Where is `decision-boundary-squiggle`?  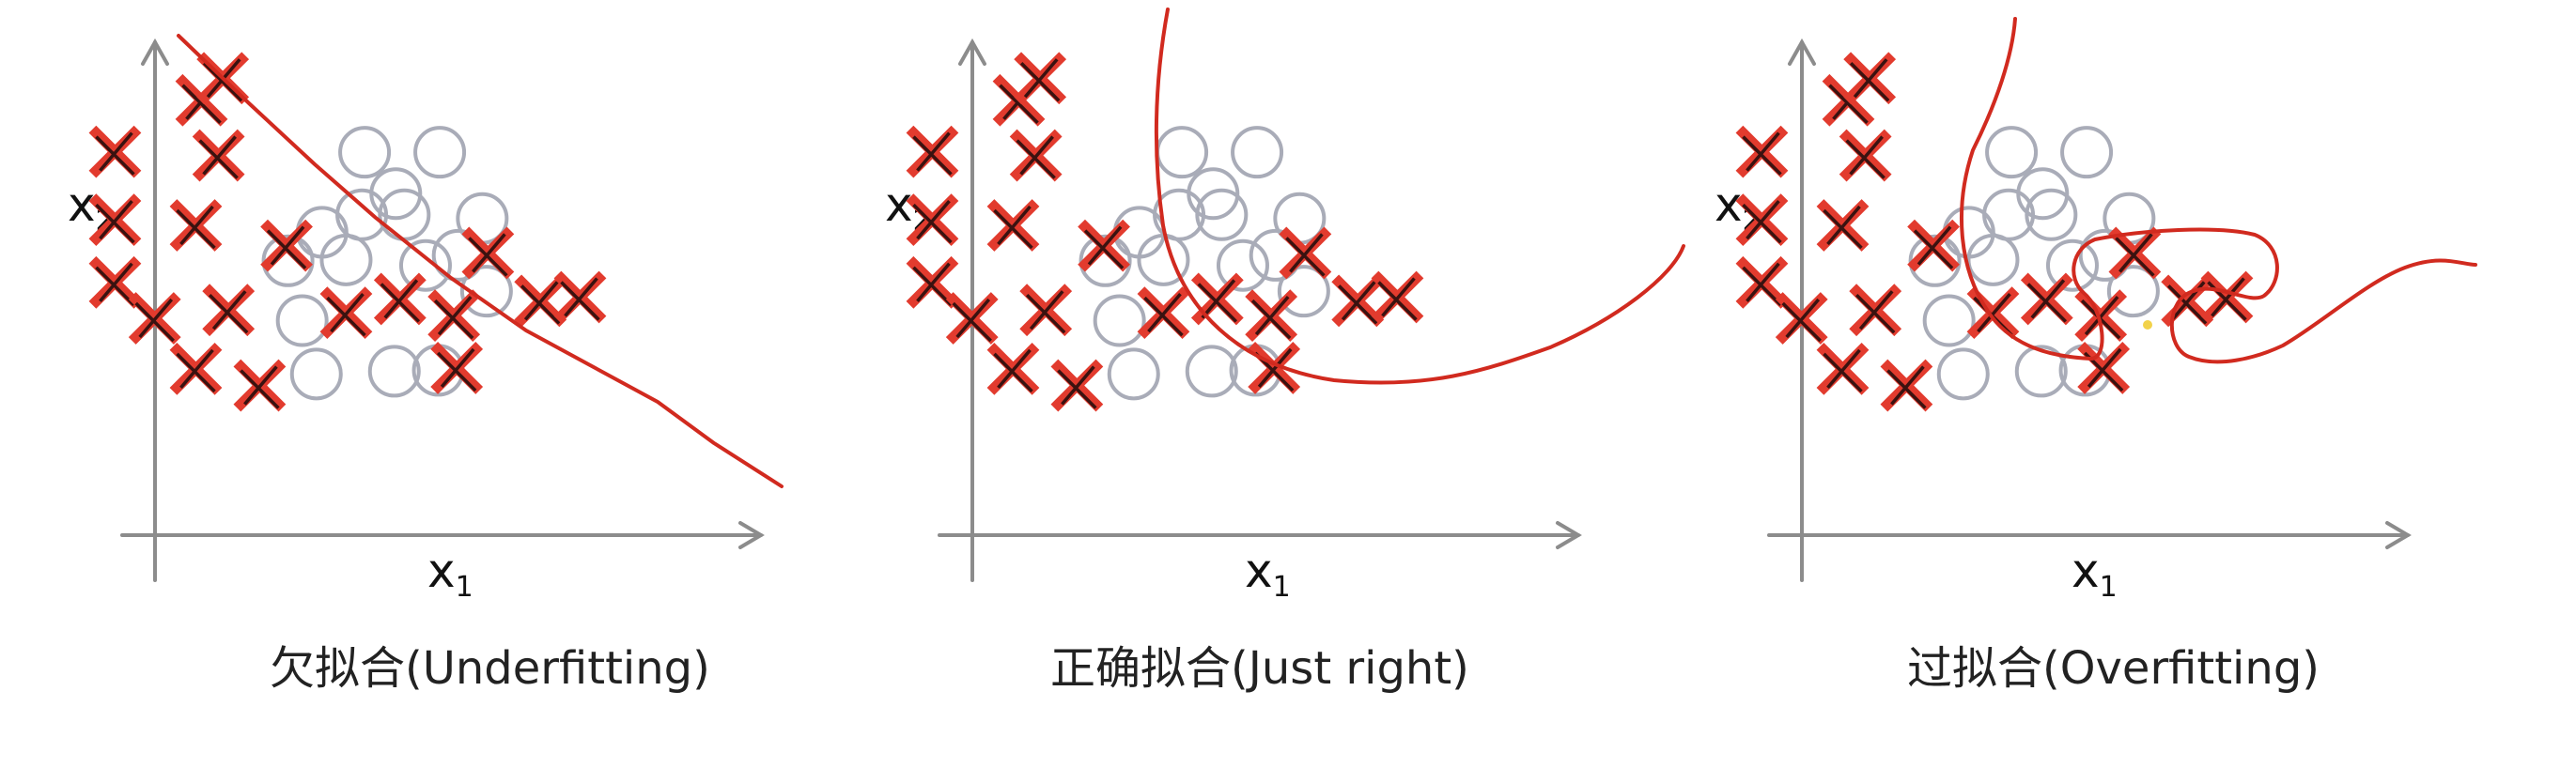
decision-boundary-squiggle is located at coordinates (2219, 190).